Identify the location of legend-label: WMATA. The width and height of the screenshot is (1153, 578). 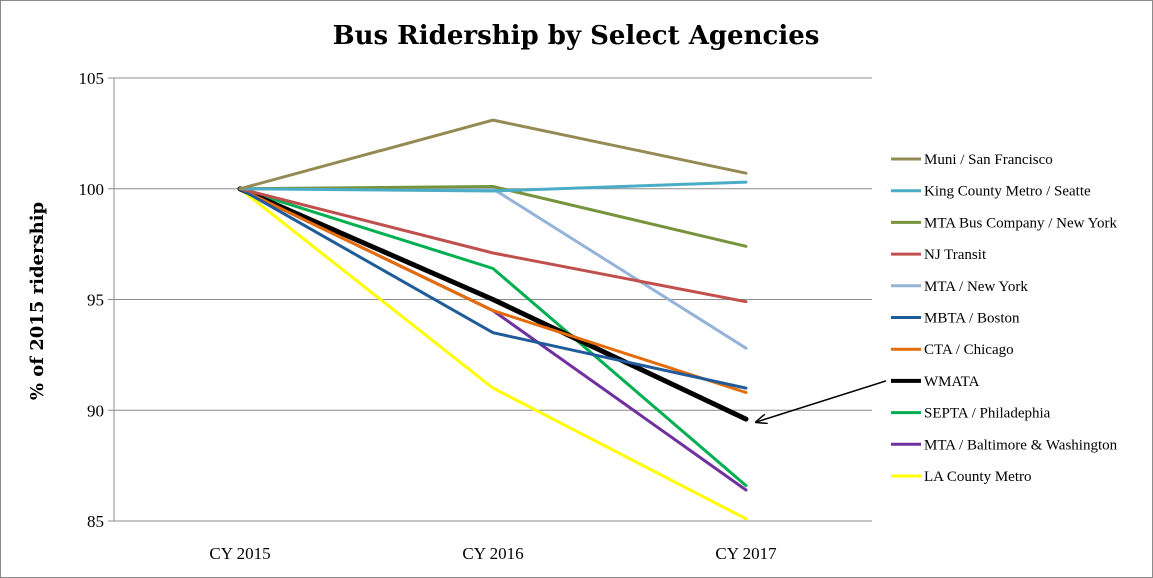
(952, 382).